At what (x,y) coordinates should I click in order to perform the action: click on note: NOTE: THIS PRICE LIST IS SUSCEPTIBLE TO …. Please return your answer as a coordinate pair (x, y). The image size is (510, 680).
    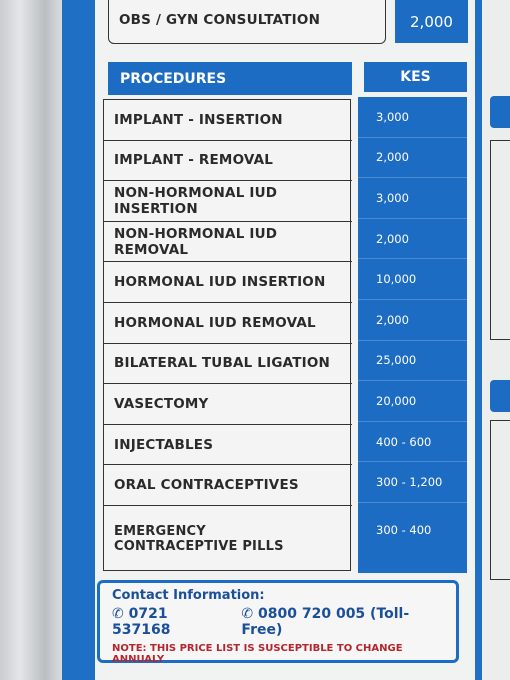
    Looking at the image, I should click on (257, 654).